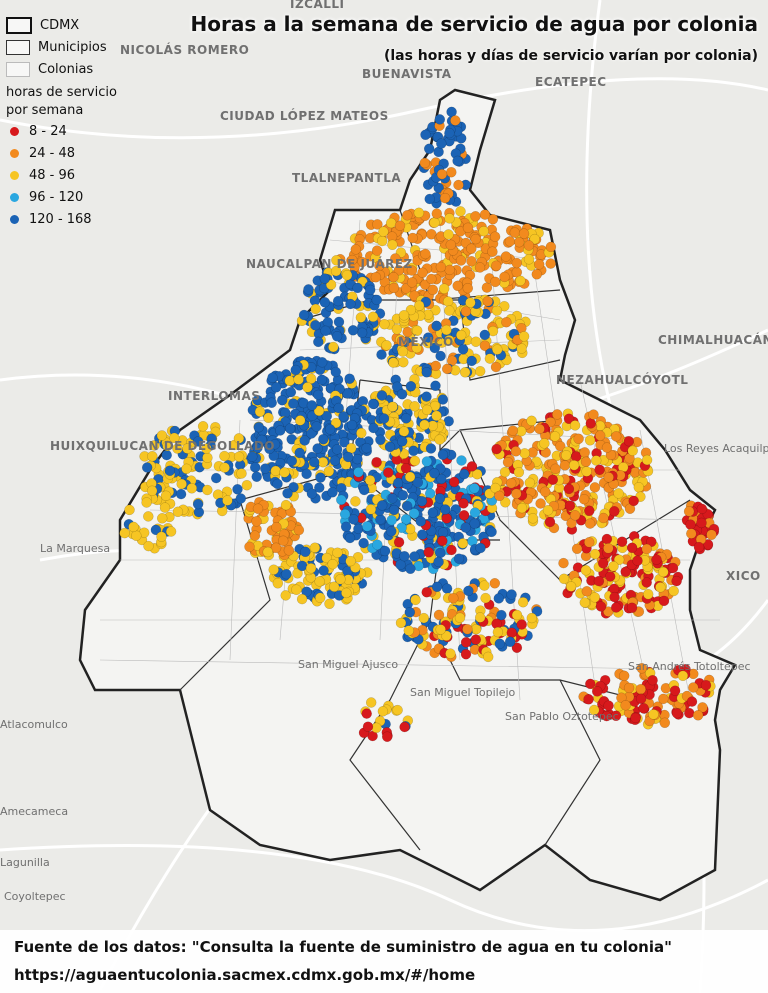 Image resolution: width=768 pixels, height=993 pixels. I want to click on class-label: 48 - 96, so click(52, 175).